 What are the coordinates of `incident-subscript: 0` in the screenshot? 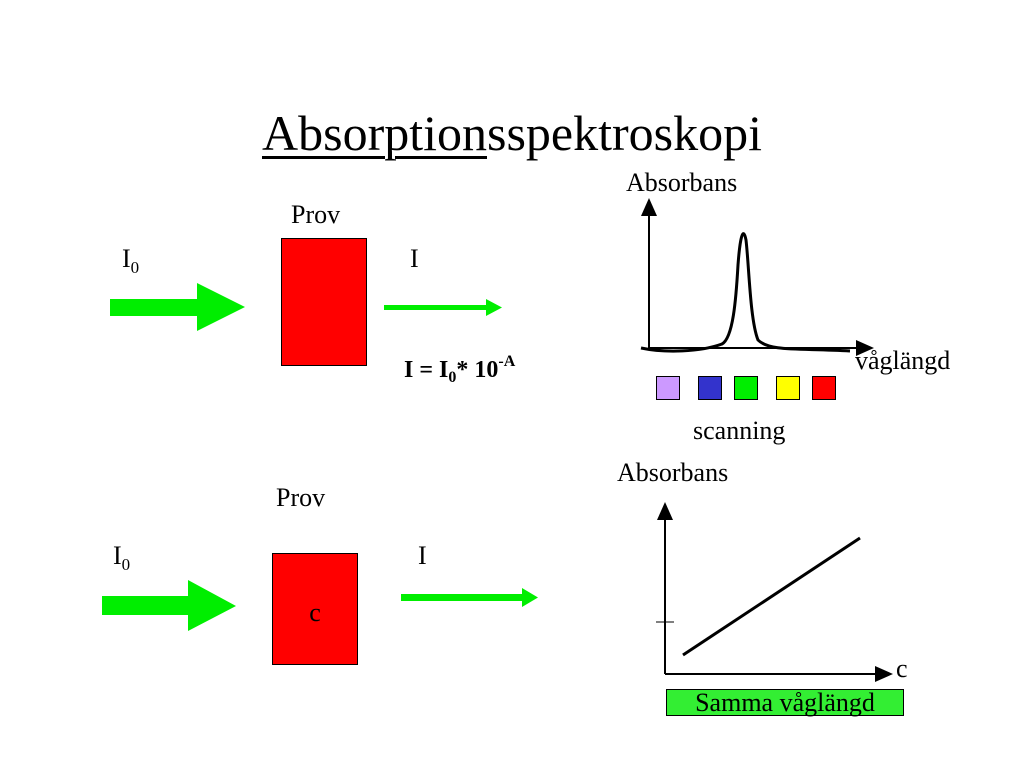 It's located at (135, 267).